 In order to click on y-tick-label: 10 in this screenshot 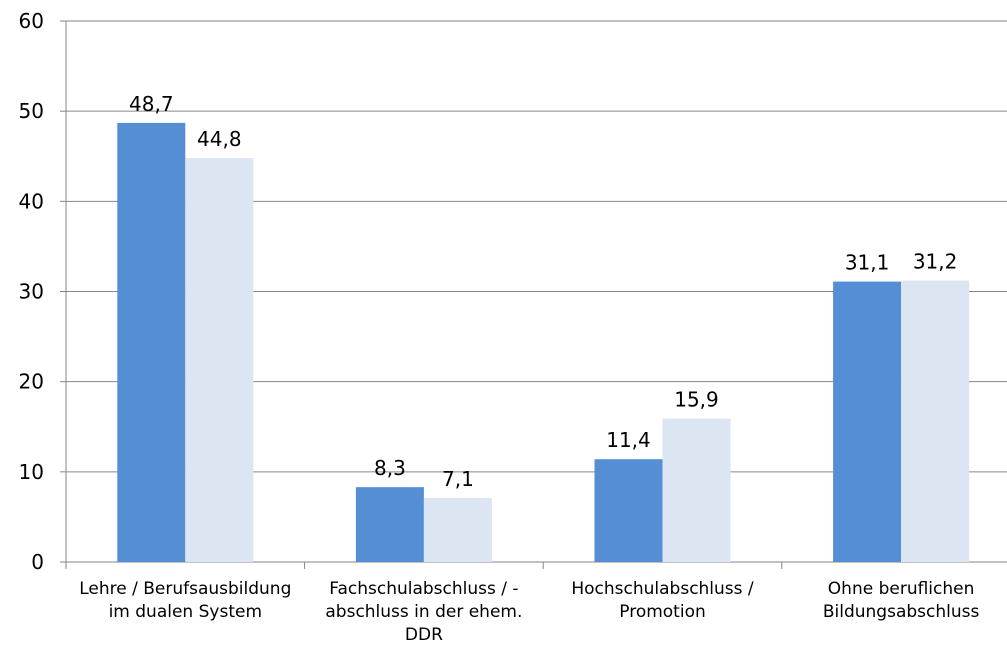, I will do `click(31, 472)`.